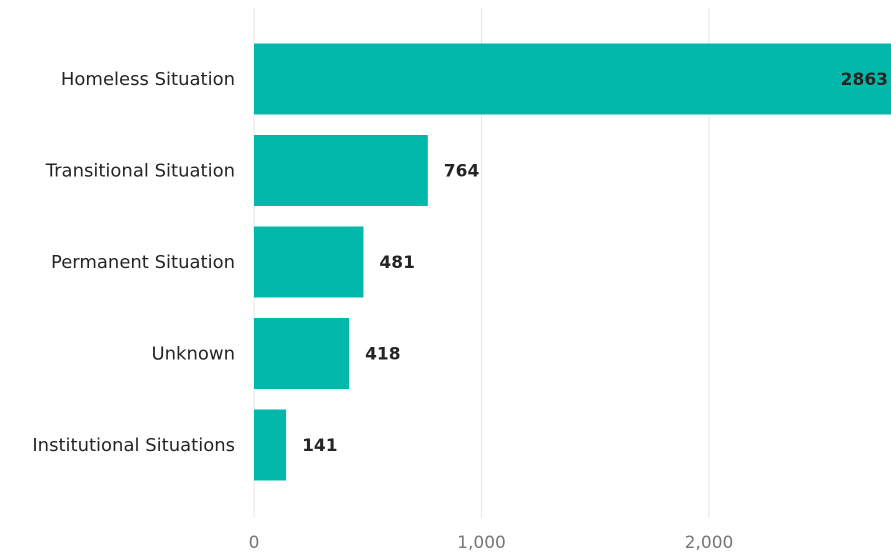 This screenshot has height=553, width=891. Describe the element at coordinates (133, 445) in the screenshot. I see `category-label-4: Institutional Situations` at that location.